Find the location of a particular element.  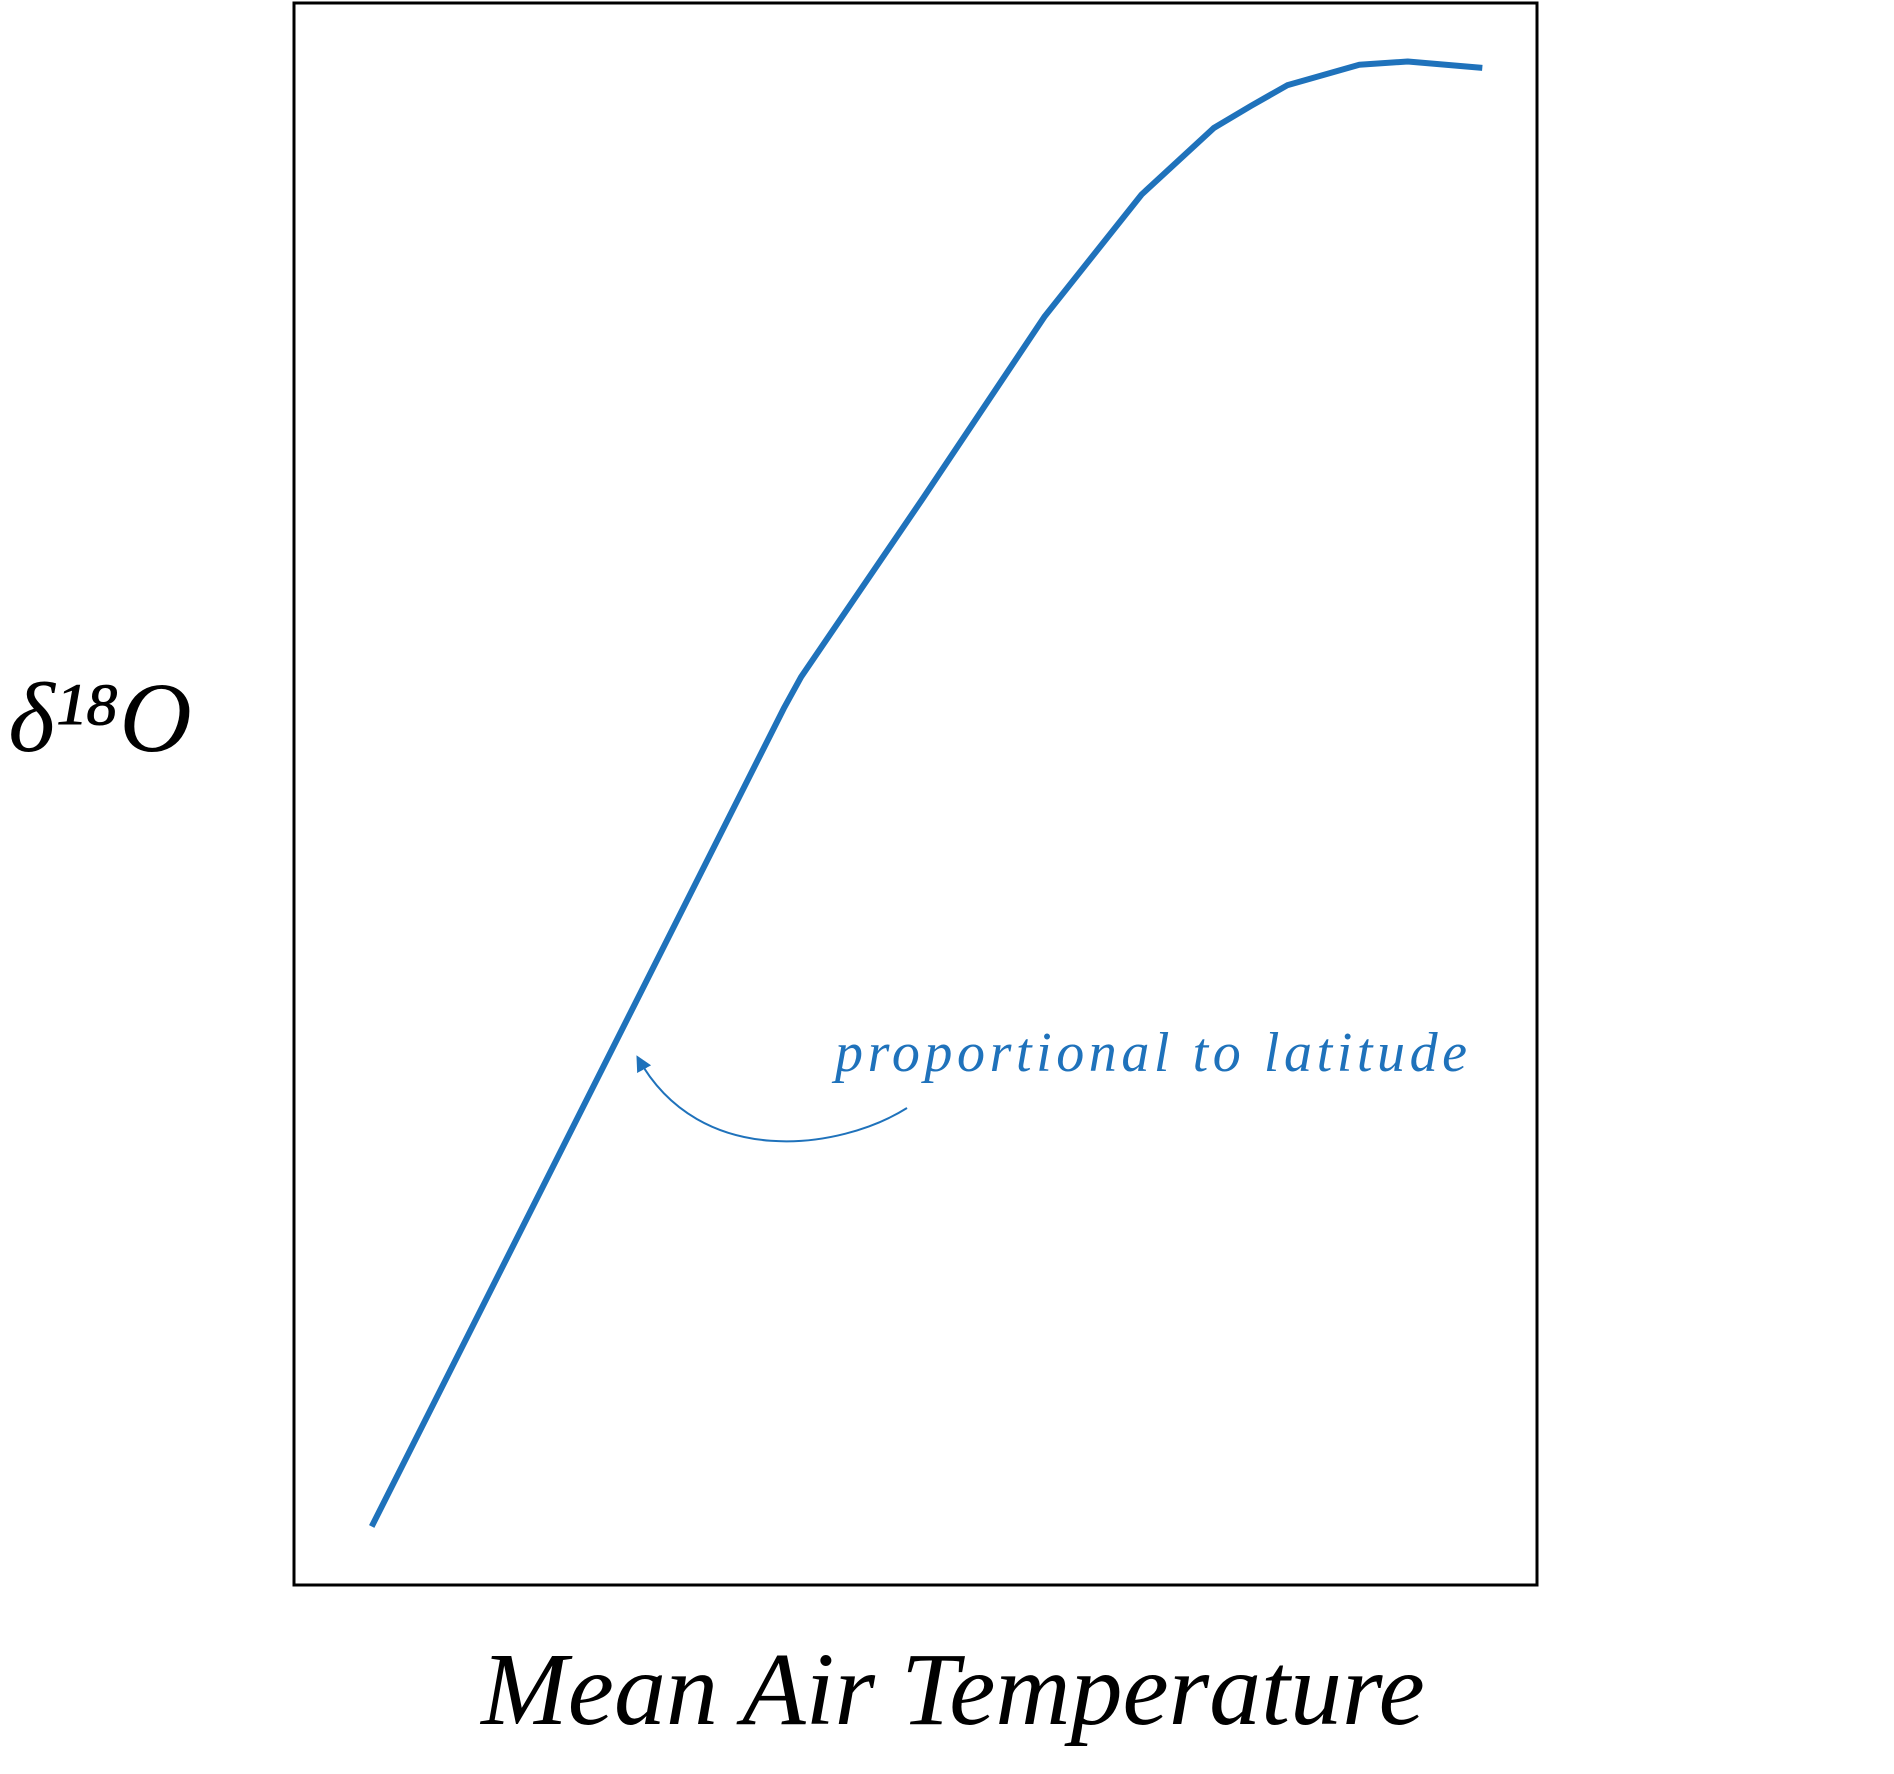

annotation-arrow is located at coordinates (772, 1099).